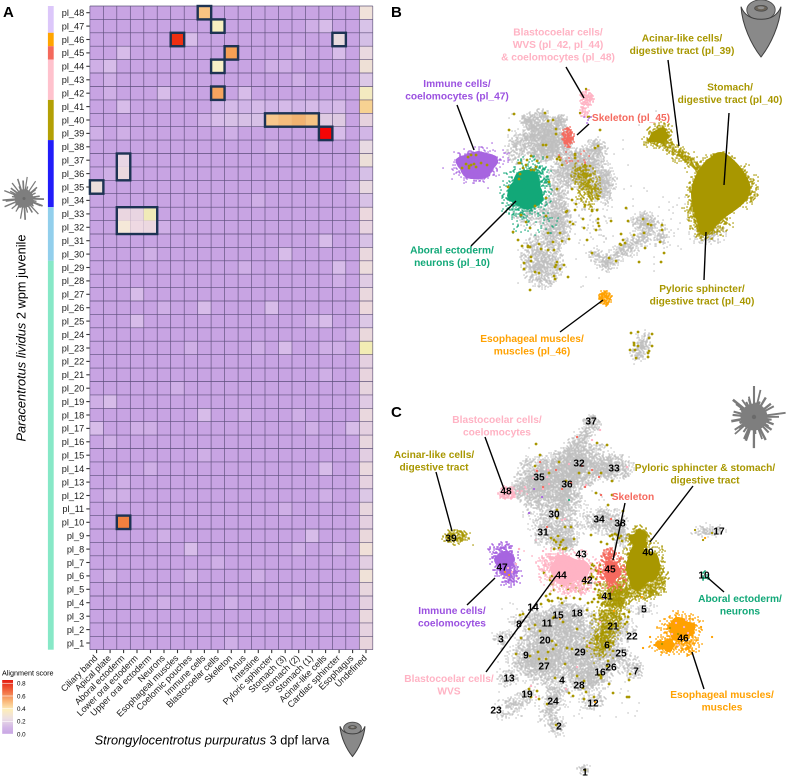 This screenshot has width=787, height=777. Describe the element at coordinates (740, 605) in the screenshot. I see `svg-text: Aboral ectoderm/neurons` at that location.